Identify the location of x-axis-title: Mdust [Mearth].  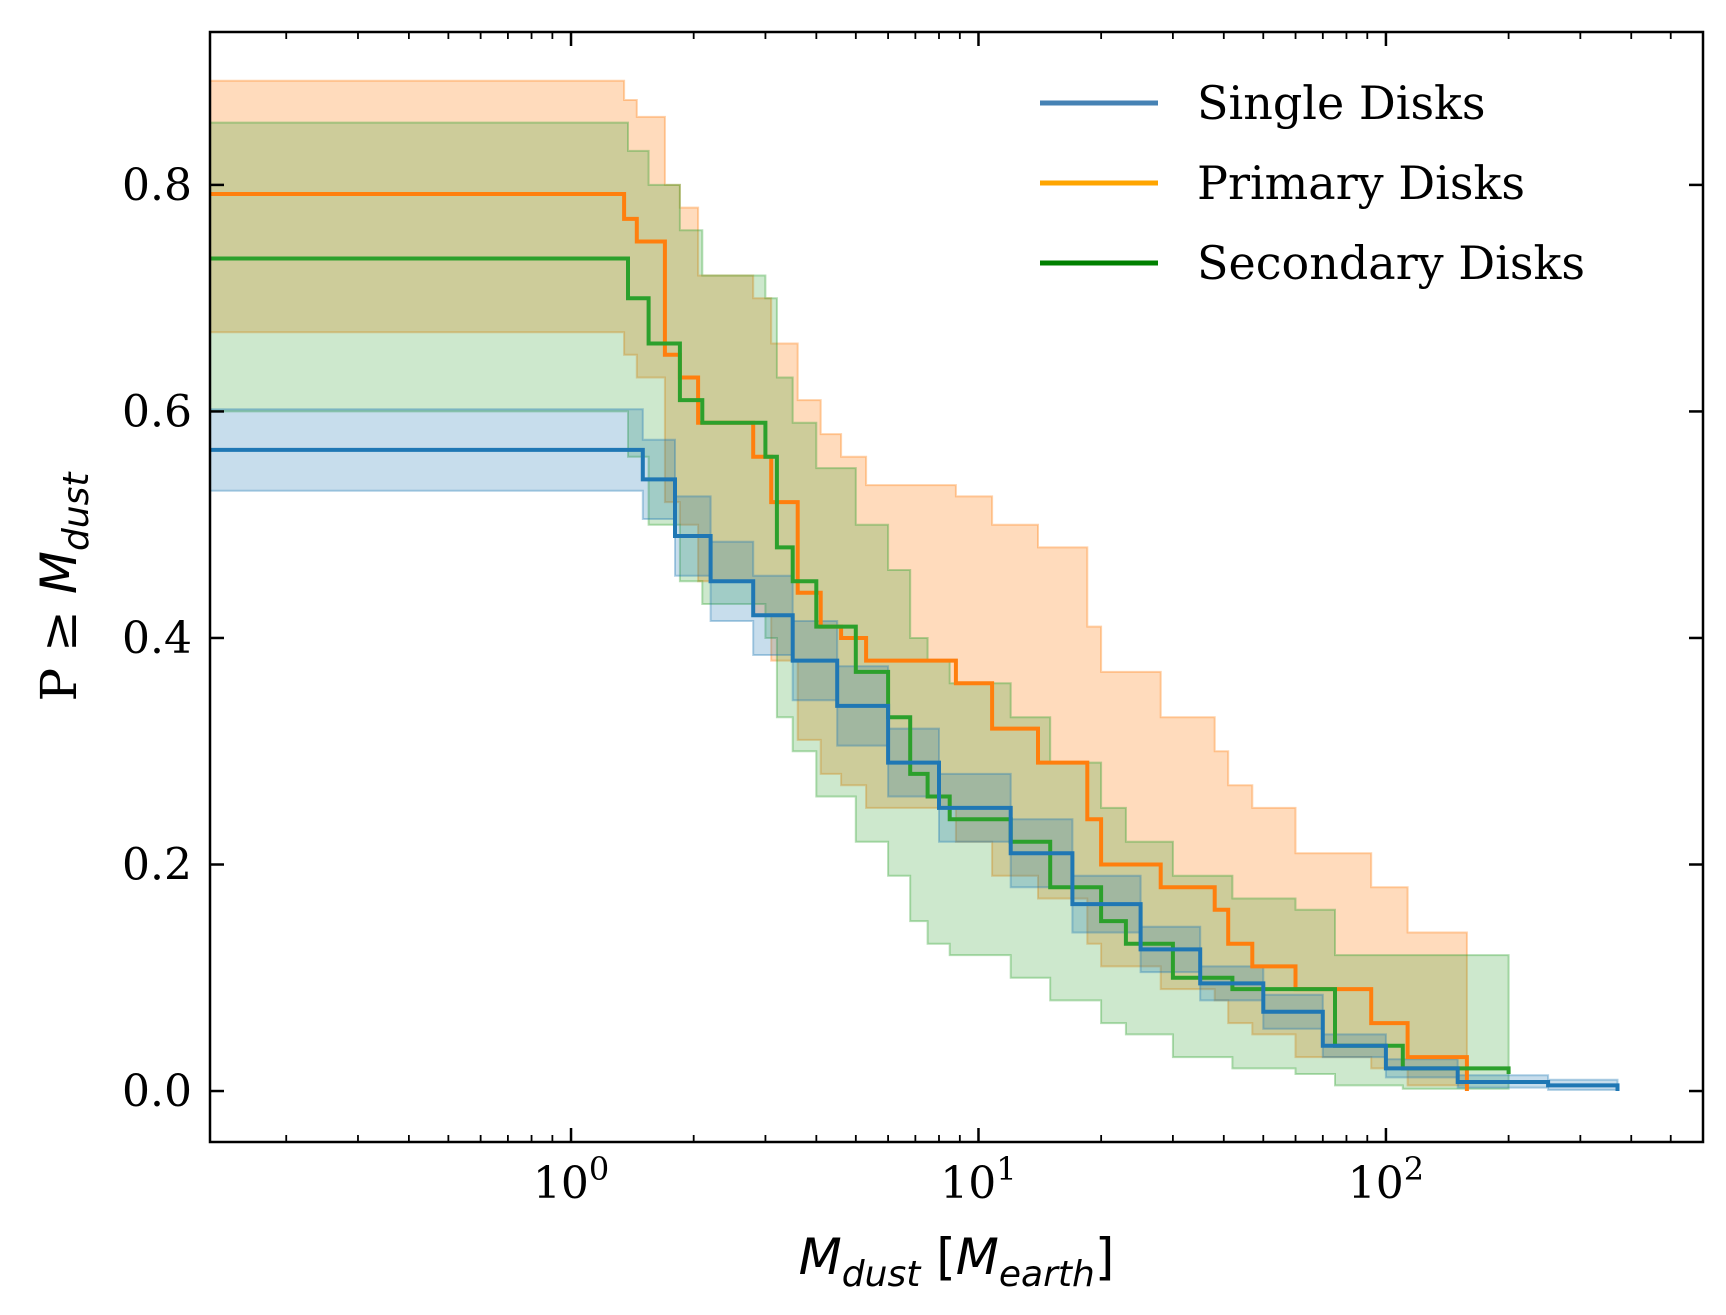
(957, 1261).